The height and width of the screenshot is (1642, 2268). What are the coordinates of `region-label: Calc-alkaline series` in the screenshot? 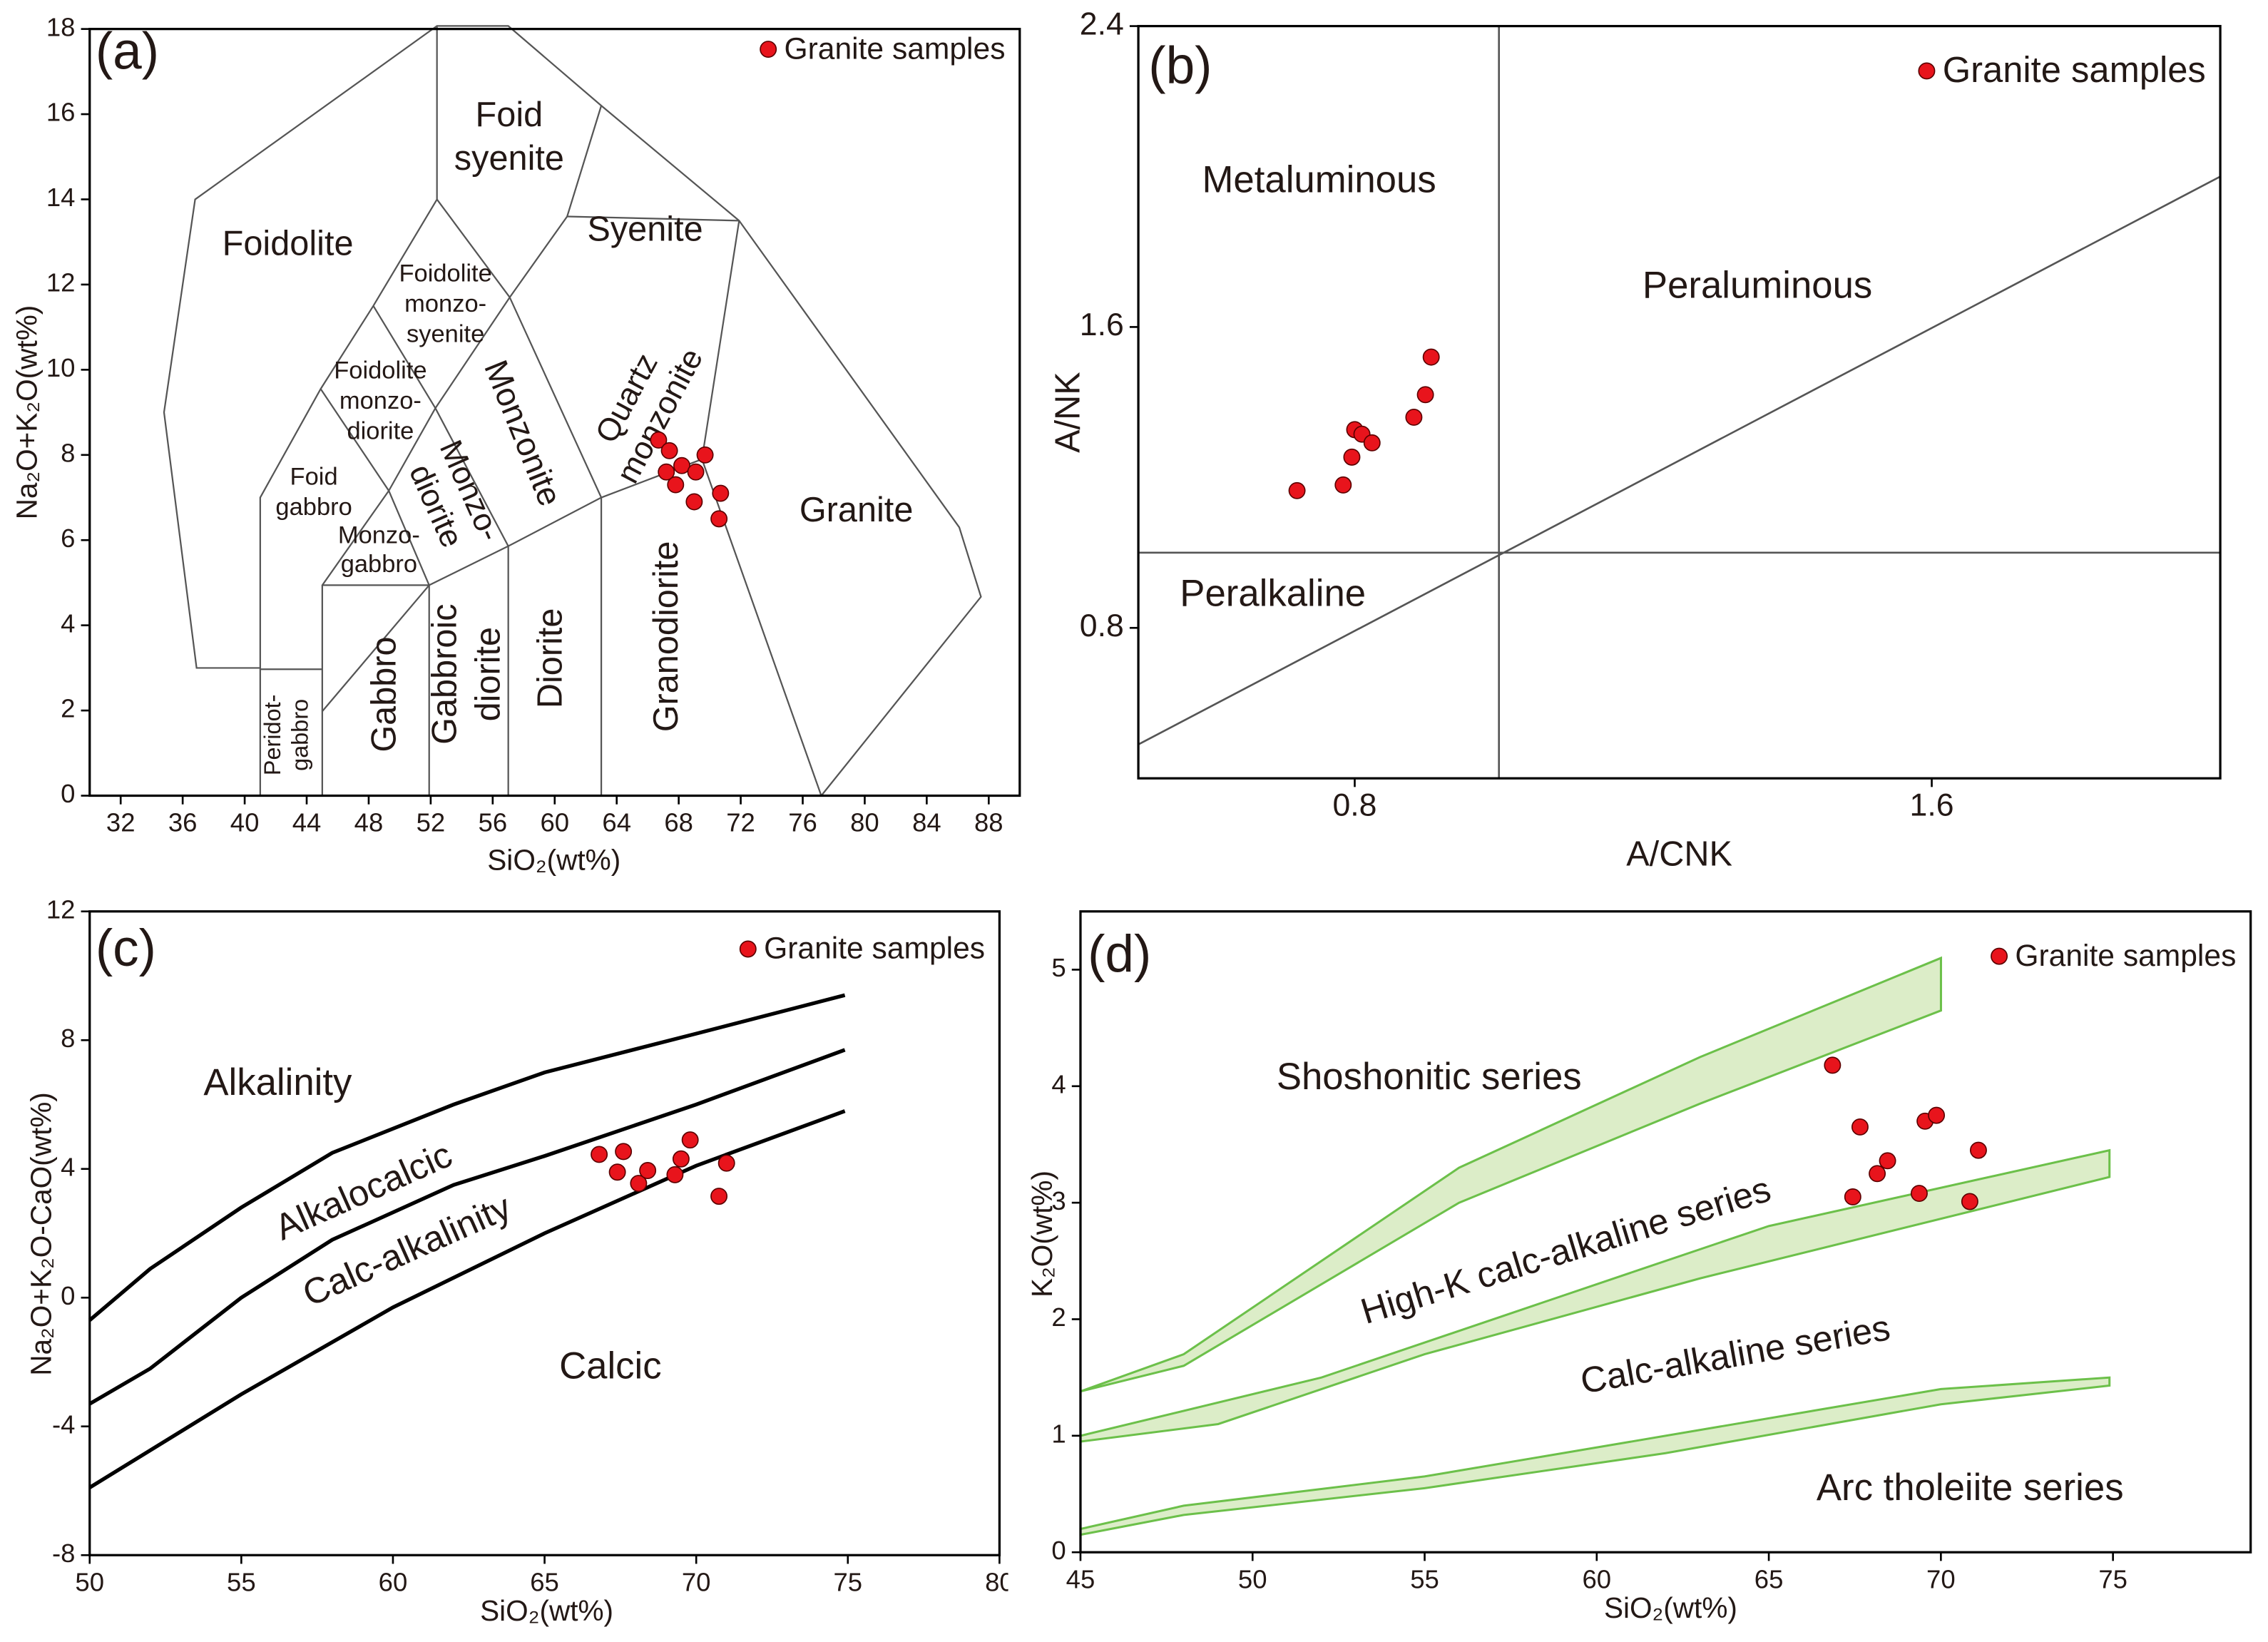 It's located at (1736, 1354).